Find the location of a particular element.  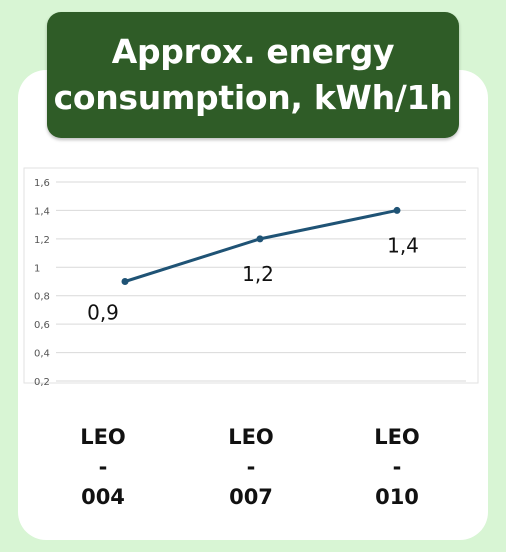

data-label: 1,4 is located at coordinates (403, 245).